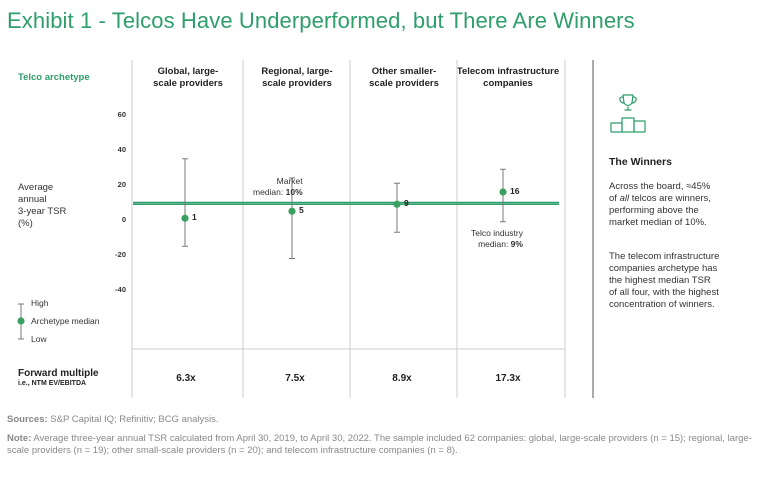 The image size is (768, 490). I want to click on telco-median-annotation: Telco industry median: 9%, so click(497, 239).